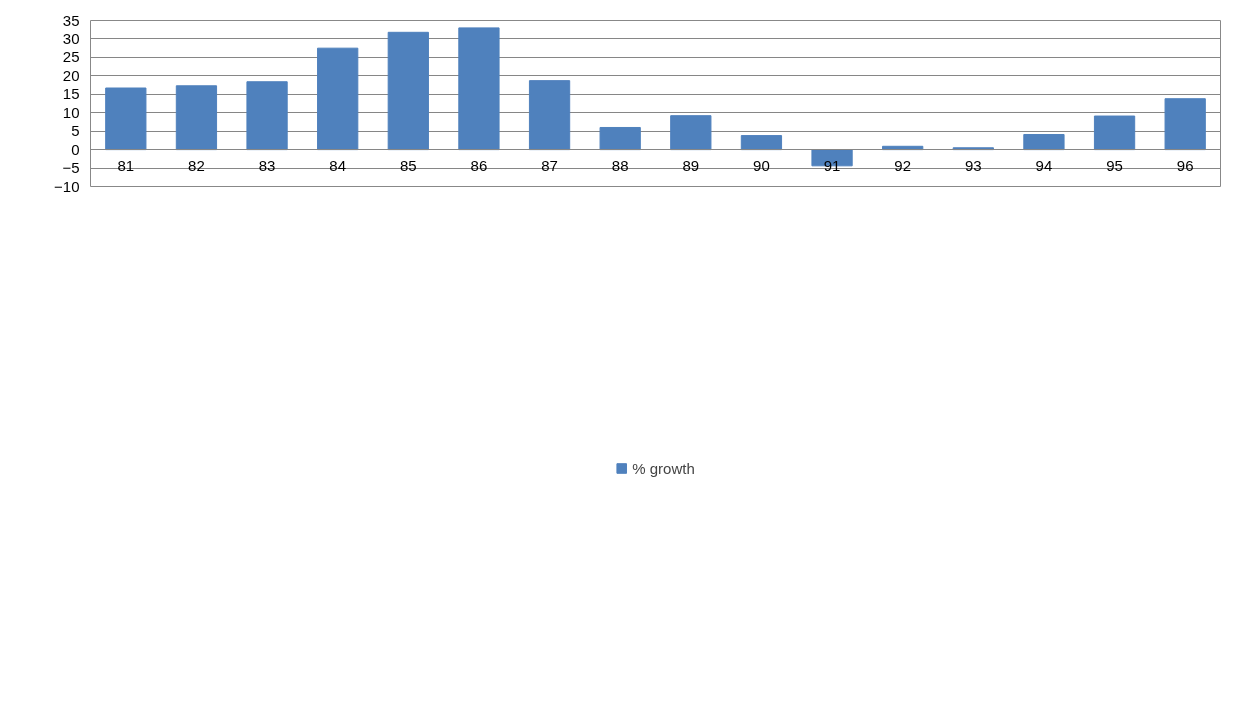  Describe the element at coordinates (71, 75) in the screenshot. I see `y-tick-label: 20` at that location.